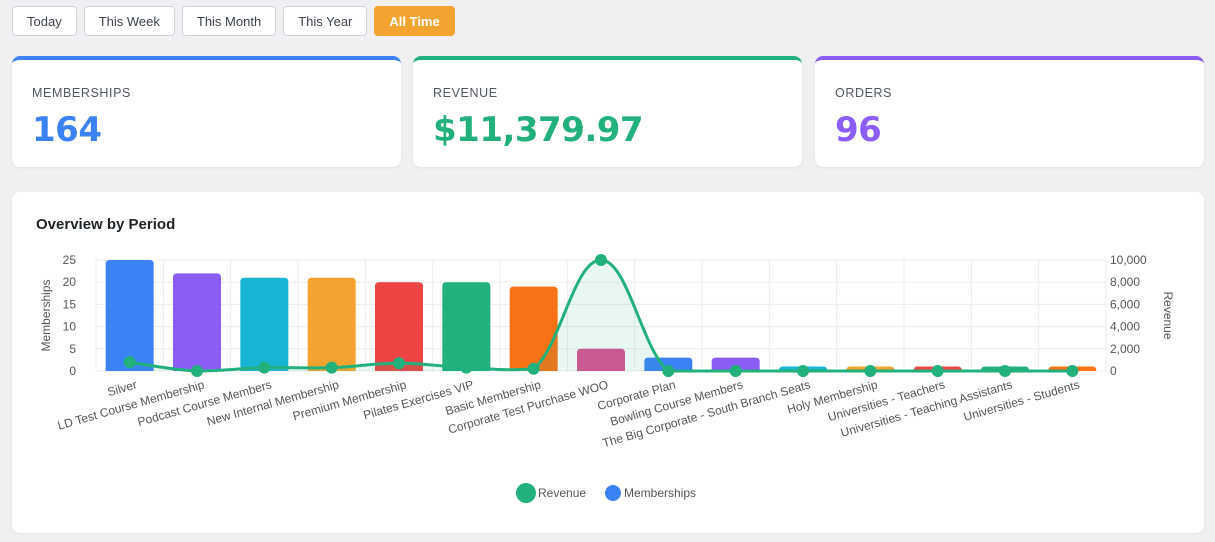 The width and height of the screenshot is (1215, 542). What do you see at coordinates (1128, 260) in the screenshot?
I see `y-right-tick-label: 10,000` at bounding box center [1128, 260].